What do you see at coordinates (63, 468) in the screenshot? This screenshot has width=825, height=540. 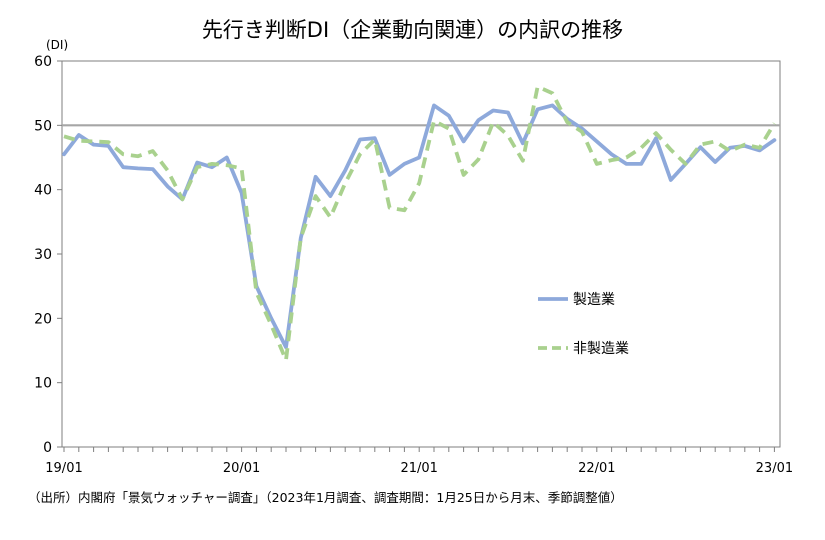 I see `x-tick-label: 19/01` at bounding box center [63, 468].